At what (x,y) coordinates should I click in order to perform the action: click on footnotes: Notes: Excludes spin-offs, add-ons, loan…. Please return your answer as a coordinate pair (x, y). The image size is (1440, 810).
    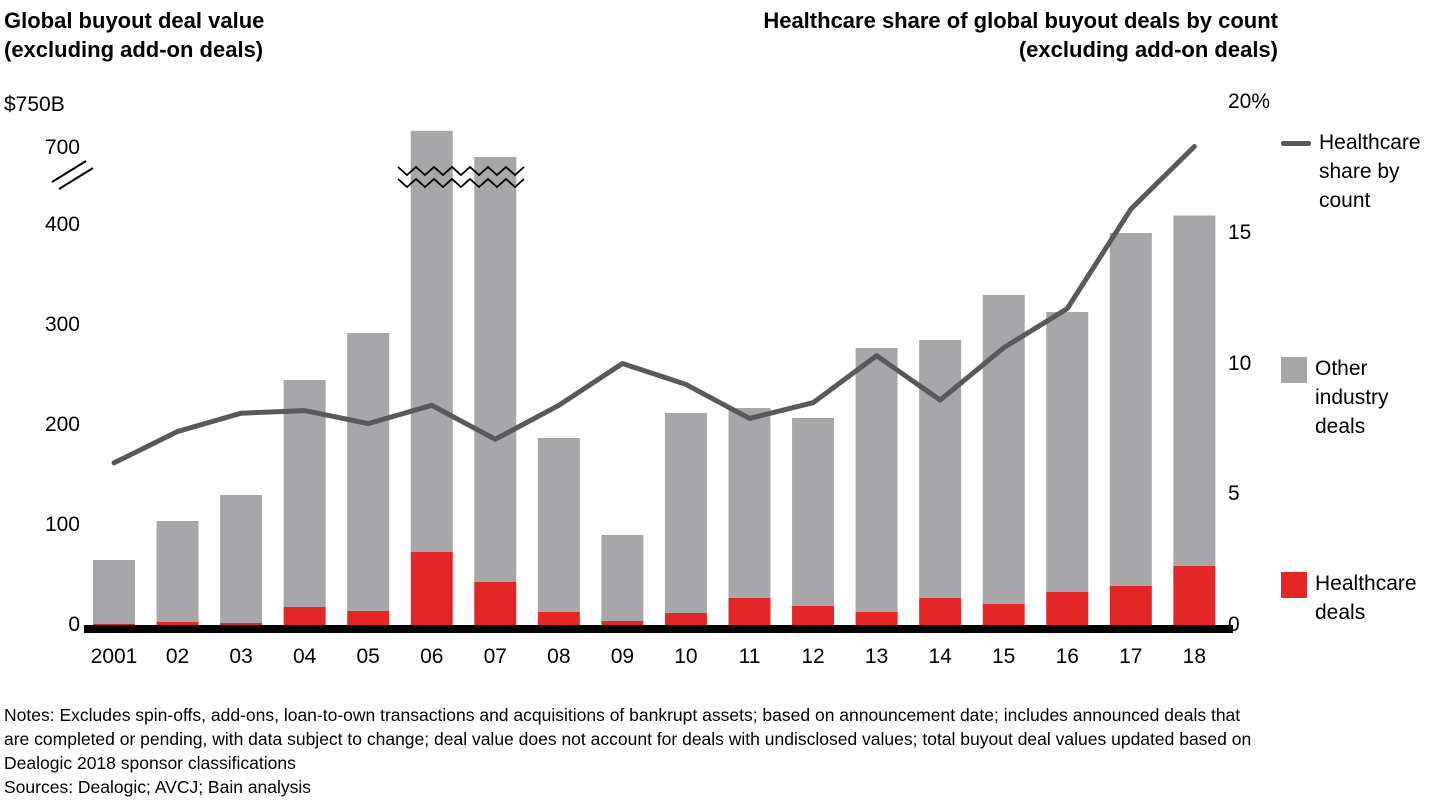
    Looking at the image, I should click on (721, 751).